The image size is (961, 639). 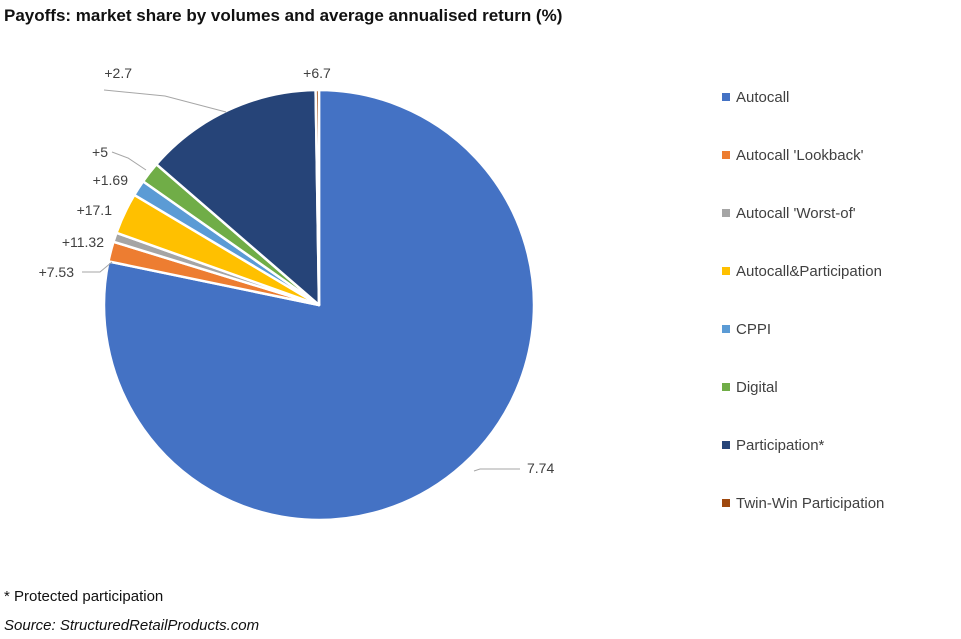 I want to click on legend-item-autocall: Autocall, so click(x=755, y=97).